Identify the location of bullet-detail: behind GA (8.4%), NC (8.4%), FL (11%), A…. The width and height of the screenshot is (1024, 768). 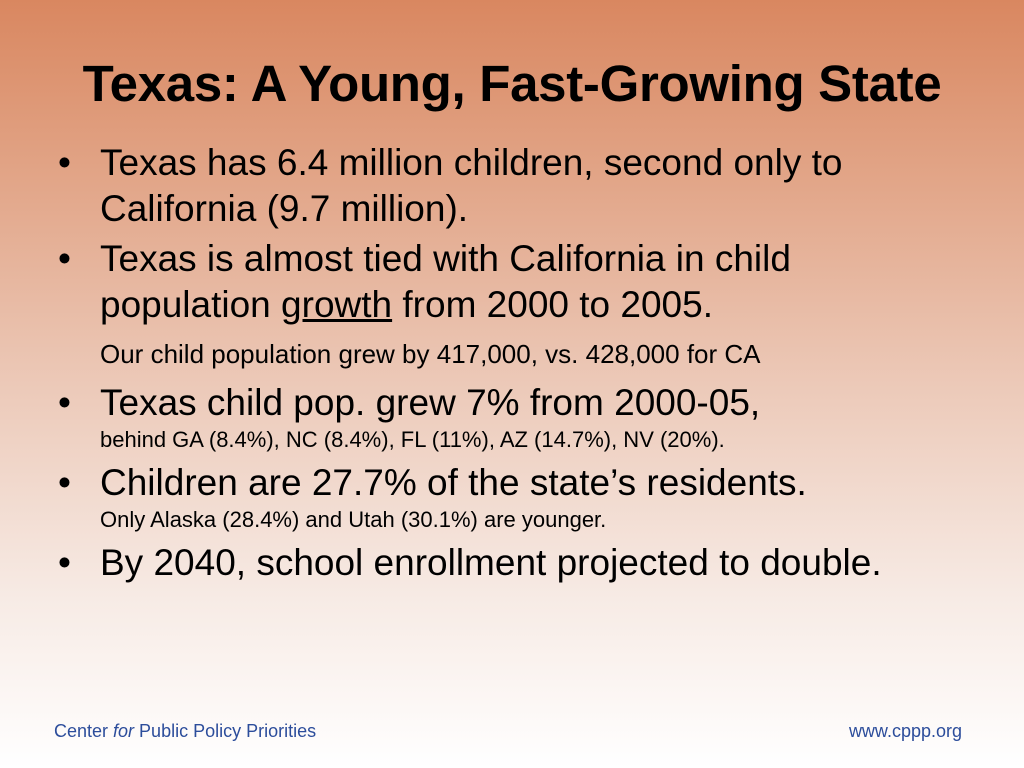
(412, 439).